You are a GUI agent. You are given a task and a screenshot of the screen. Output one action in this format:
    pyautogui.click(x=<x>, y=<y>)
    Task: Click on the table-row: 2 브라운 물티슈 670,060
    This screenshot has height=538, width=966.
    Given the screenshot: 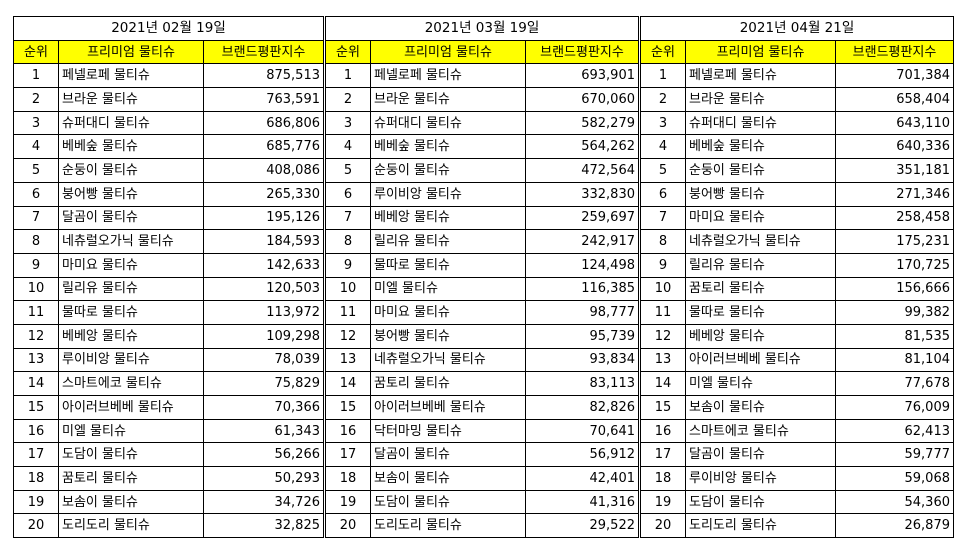 What is the action you would take?
    pyautogui.click(x=482, y=99)
    